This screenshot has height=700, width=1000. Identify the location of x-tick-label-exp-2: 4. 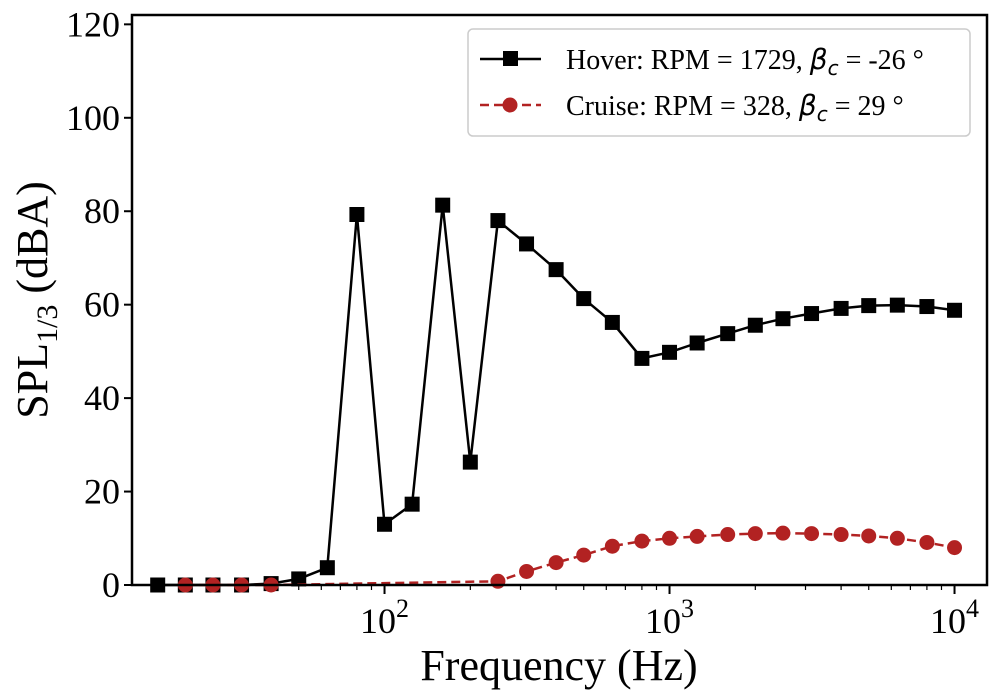
(972, 608).